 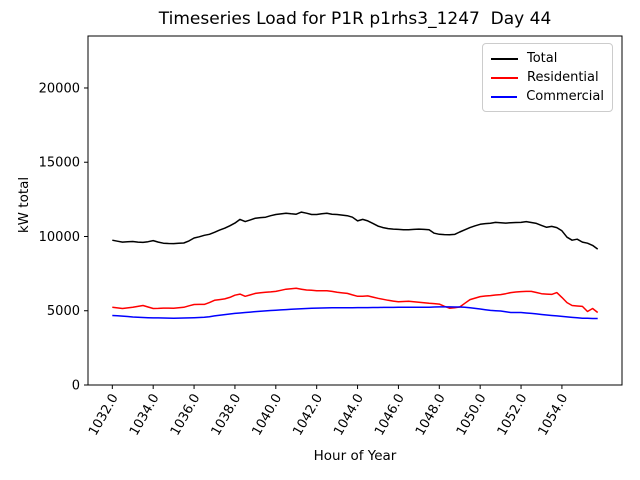 What do you see at coordinates (504, 96) in the screenshot?
I see `commercial-line-swatch-icon` at bounding box center [504, 96].